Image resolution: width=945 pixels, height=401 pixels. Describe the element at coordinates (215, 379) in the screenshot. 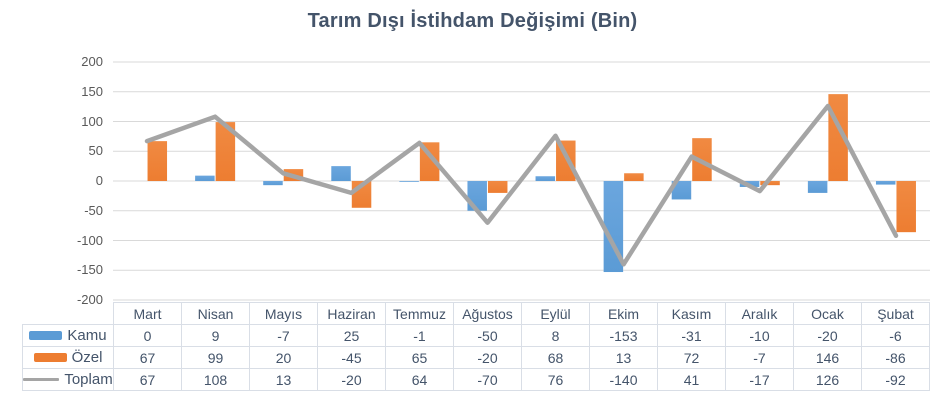

I see `value-cell: 108` at that location.